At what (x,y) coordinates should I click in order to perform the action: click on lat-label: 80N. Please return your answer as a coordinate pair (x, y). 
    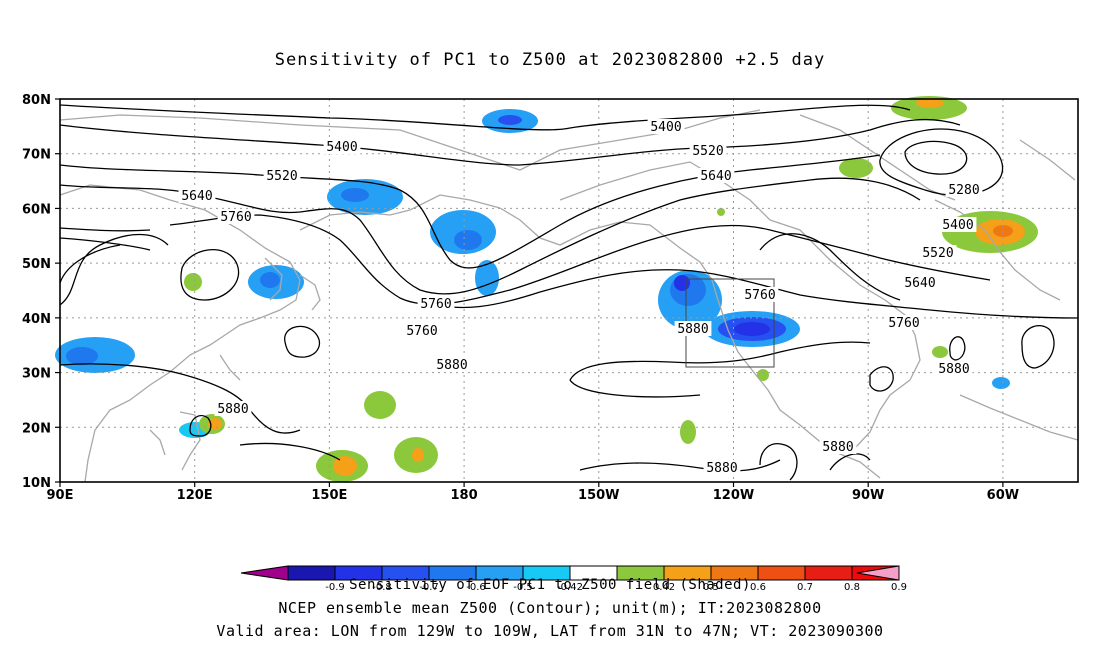
    Looking at the image, I should click on (36, 100).